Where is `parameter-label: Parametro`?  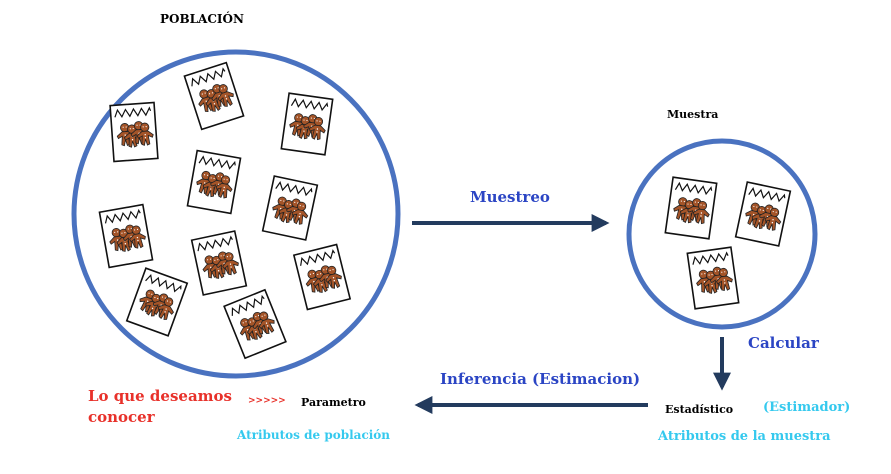 parameter-label: Parametro is located at coordinates (333, 402).